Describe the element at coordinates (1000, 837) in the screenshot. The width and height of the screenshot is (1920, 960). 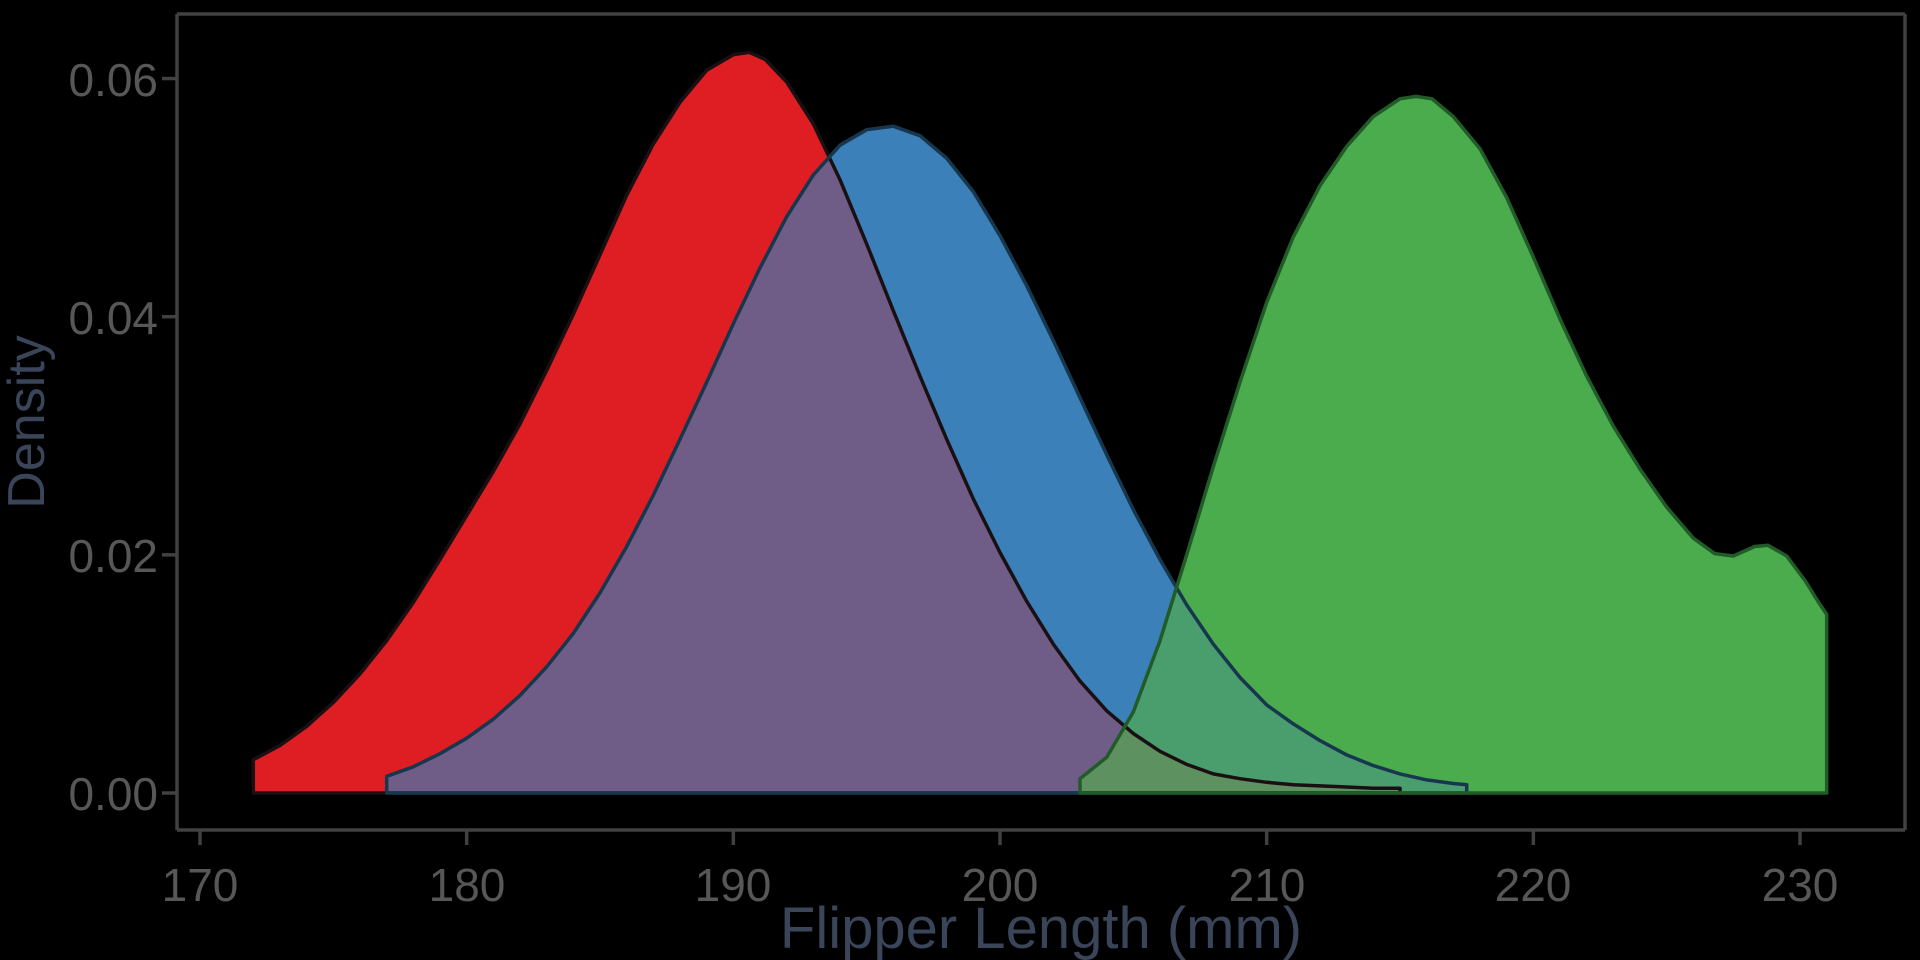
I see `x-axis-ticks` at that location.